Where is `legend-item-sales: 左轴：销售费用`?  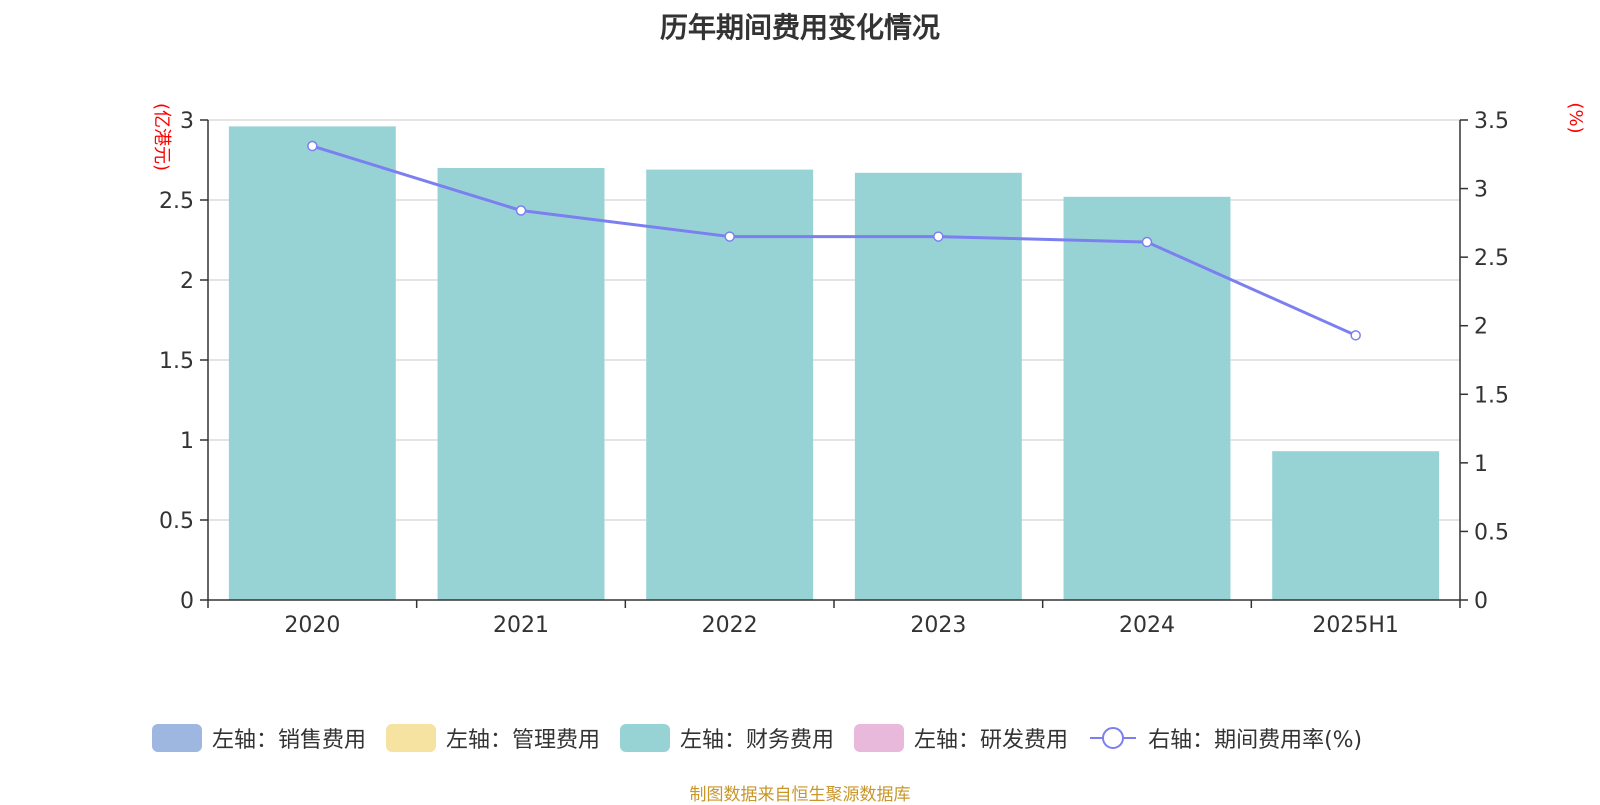 legend-item-sales: 左轴：销售费用 is located at coordinates (259, 738).